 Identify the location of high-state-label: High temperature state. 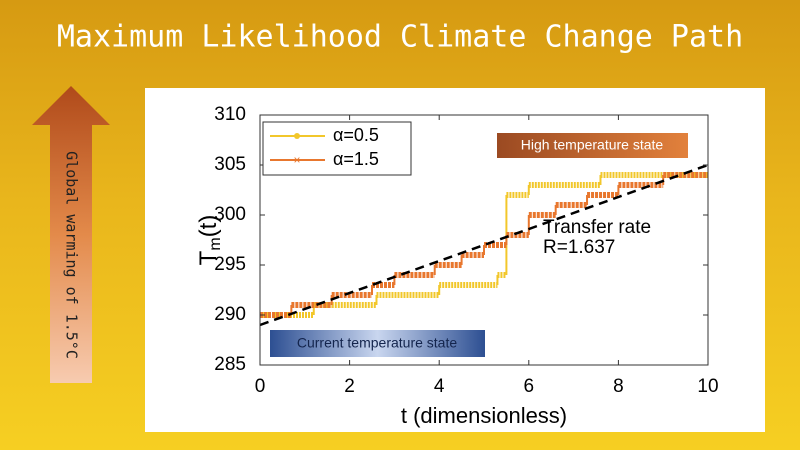
(592, 145).